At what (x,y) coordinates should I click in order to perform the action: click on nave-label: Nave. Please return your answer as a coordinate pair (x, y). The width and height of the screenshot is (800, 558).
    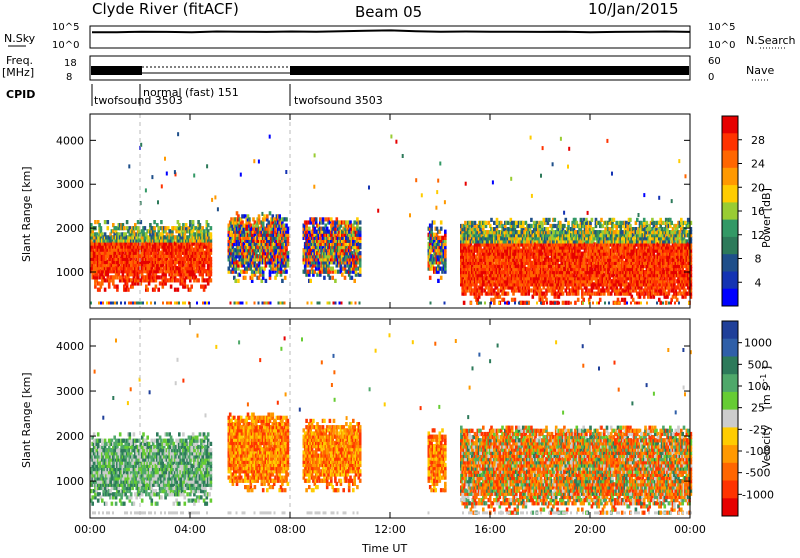
    Looking at the image, I should click on (760, 70).